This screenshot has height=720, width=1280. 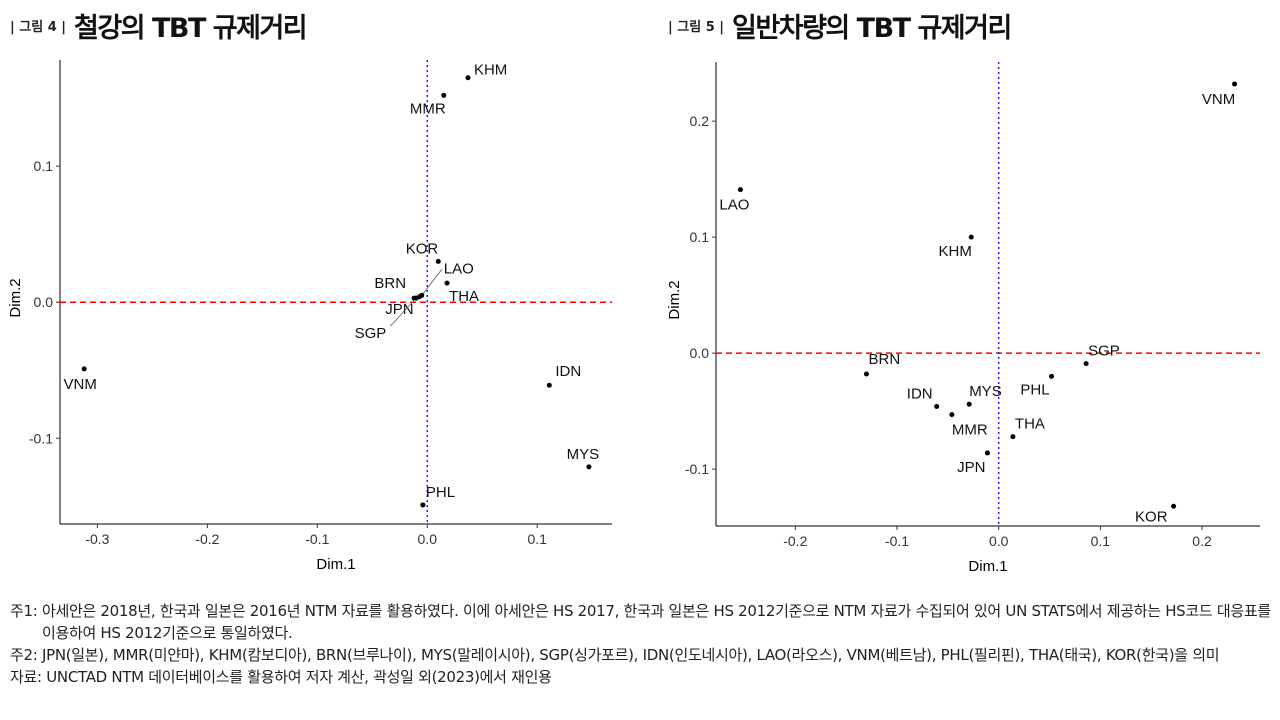 What do you see at coordinates (38, 27) in the screenshot?
I see `figure-tag: | 그림 4 |` at bounding box center [38, 27].